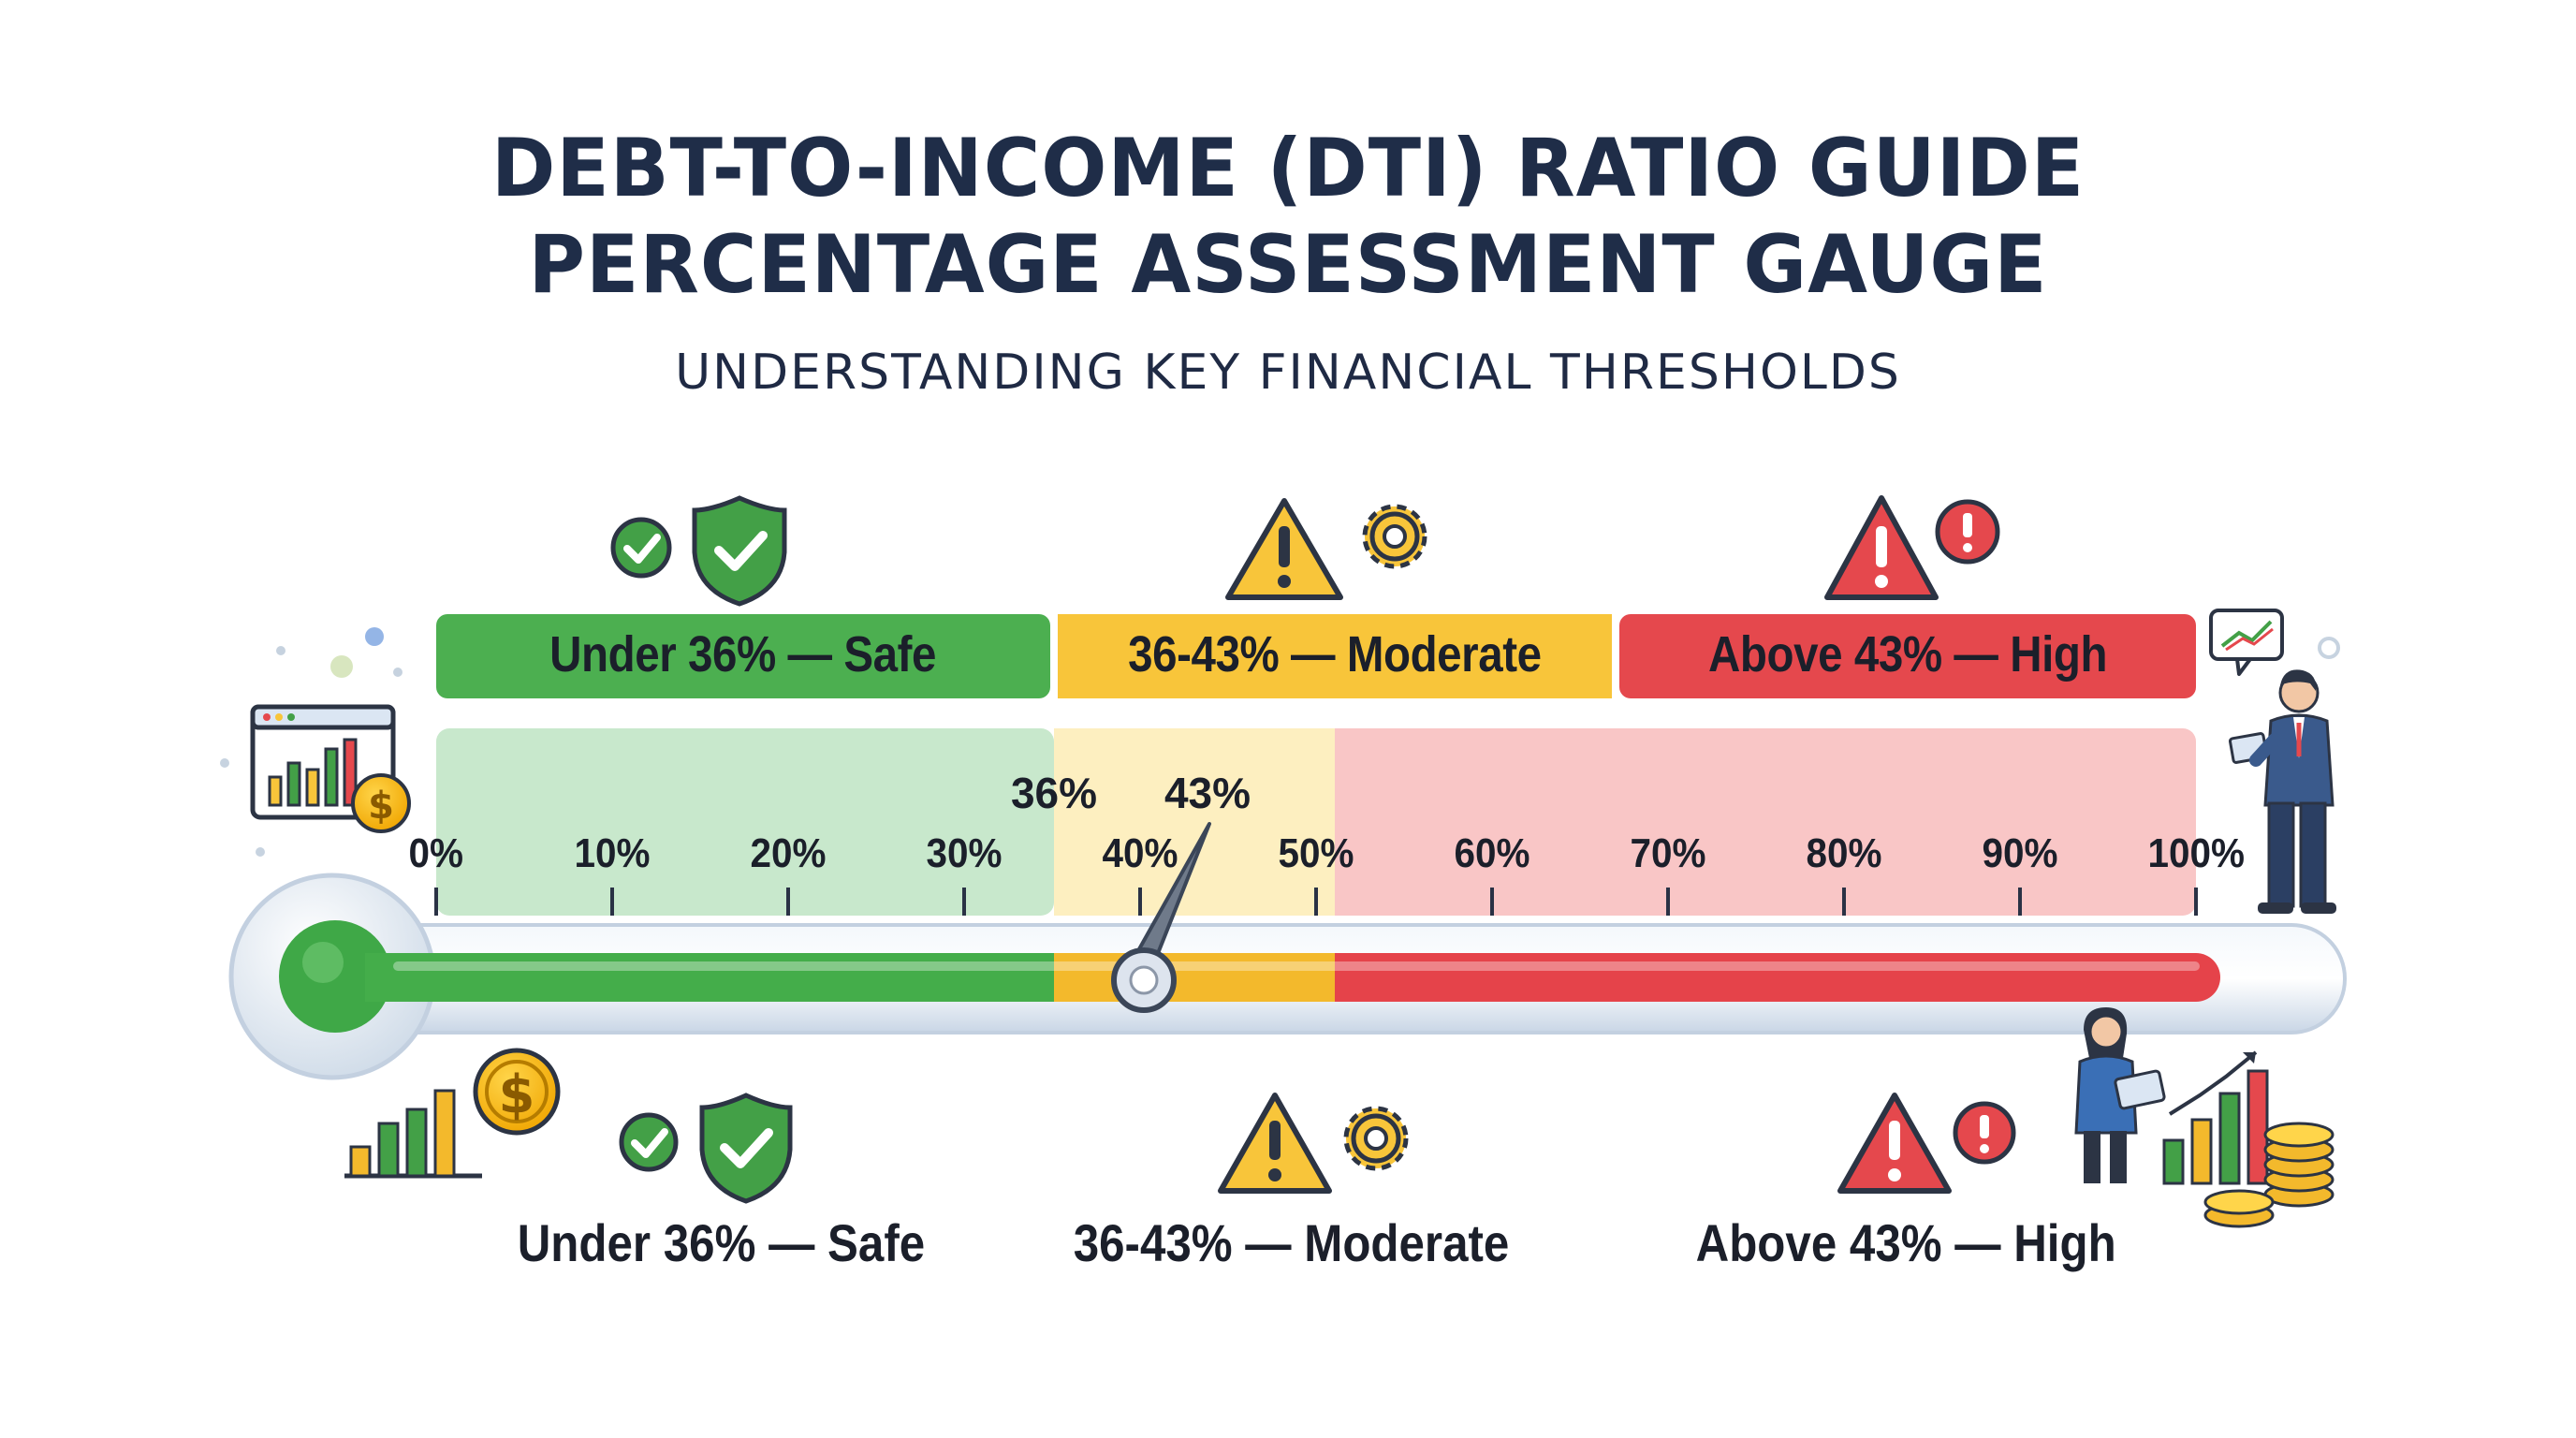 The width and height of the screenshot is (2576, 1438). What do you see at coordinates (788, 853) in the screenshot?
I see `tick-label: 20%` at bounding box center [788, 853].